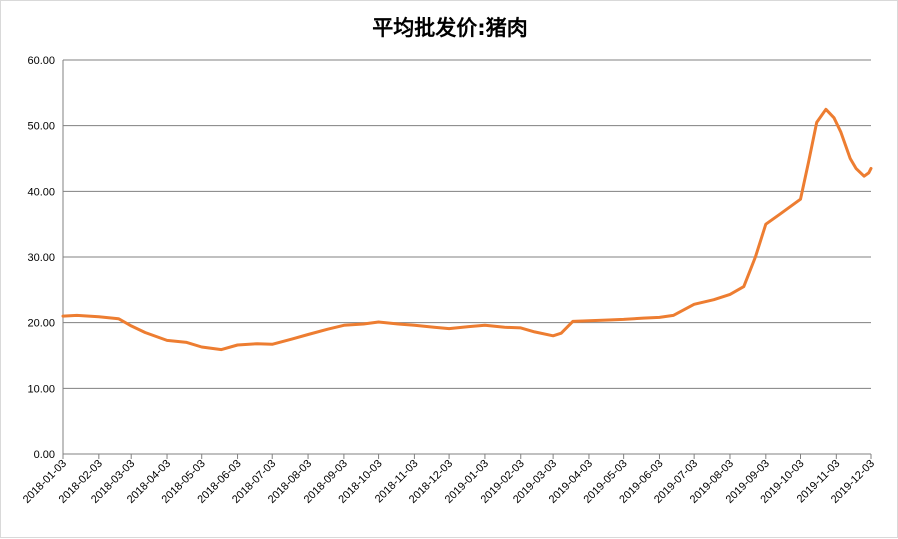  I want to click on y-tick-label: 20.00, so click(41, 324).